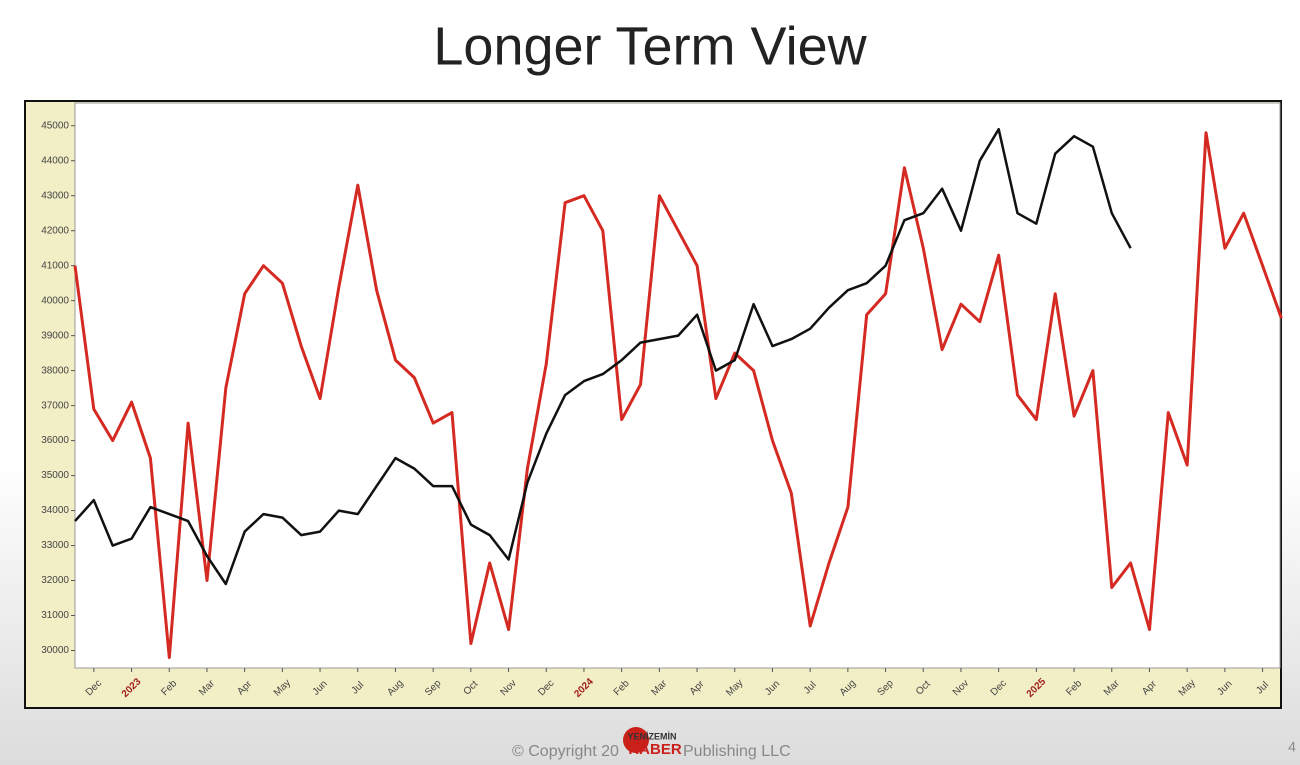 The height and width of the screenshot is (765, 1300). Describe the element at coordinates (55, 195) in the screenshot. I see `y-tick-label: 43000` at that location.